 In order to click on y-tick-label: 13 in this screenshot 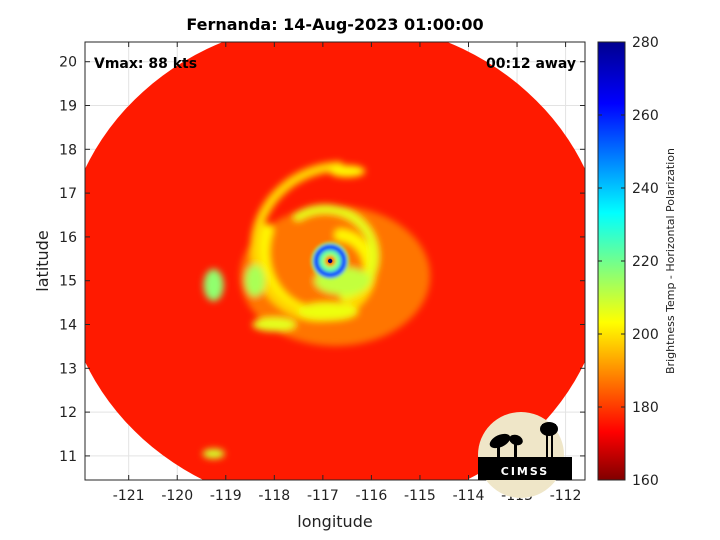, I will do `click(68, 369)`.